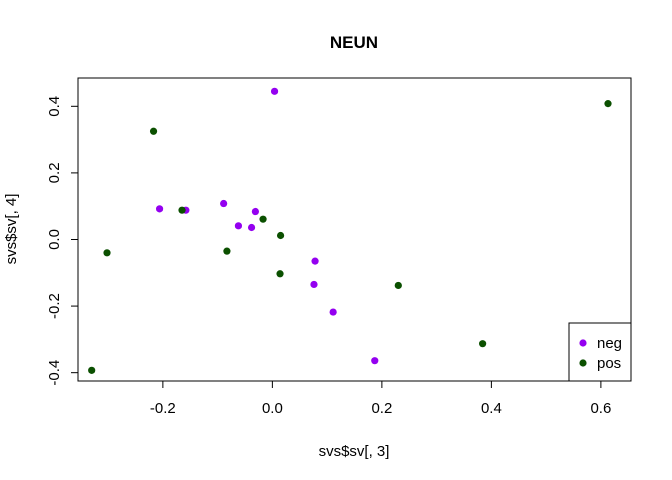 The height and width of the screenshot is (480, 672). Describe the element at coordinates (609, 363) in the screenshot. I see `legend-label-pos: pos` at that location.